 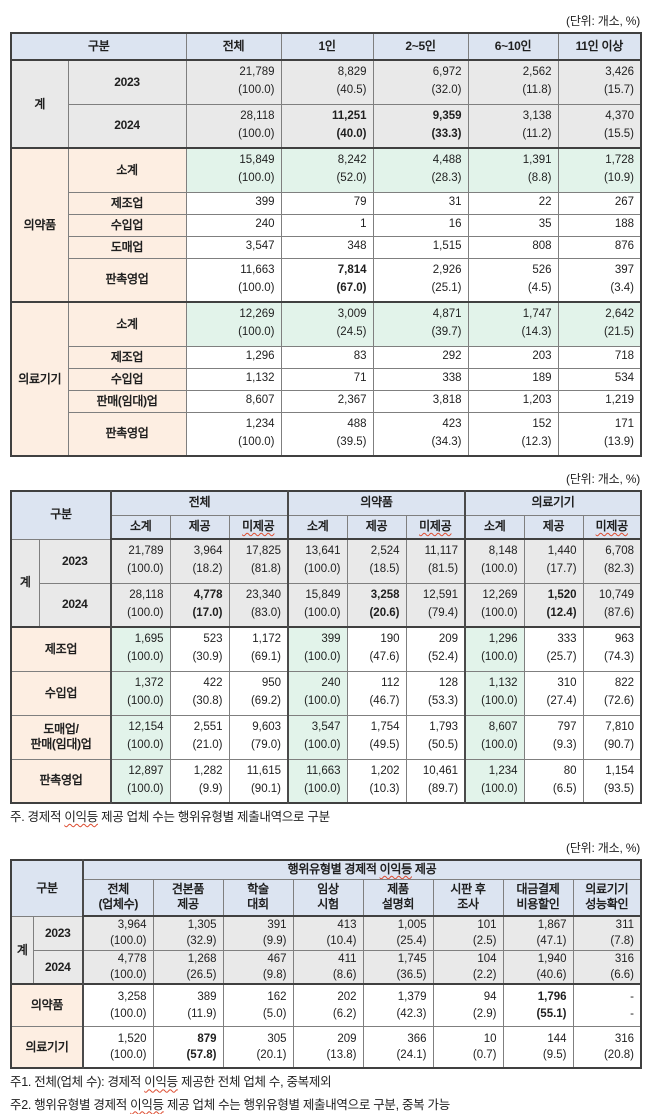 I want to click on cell-value: 2,524, so click(x=385, y=551).